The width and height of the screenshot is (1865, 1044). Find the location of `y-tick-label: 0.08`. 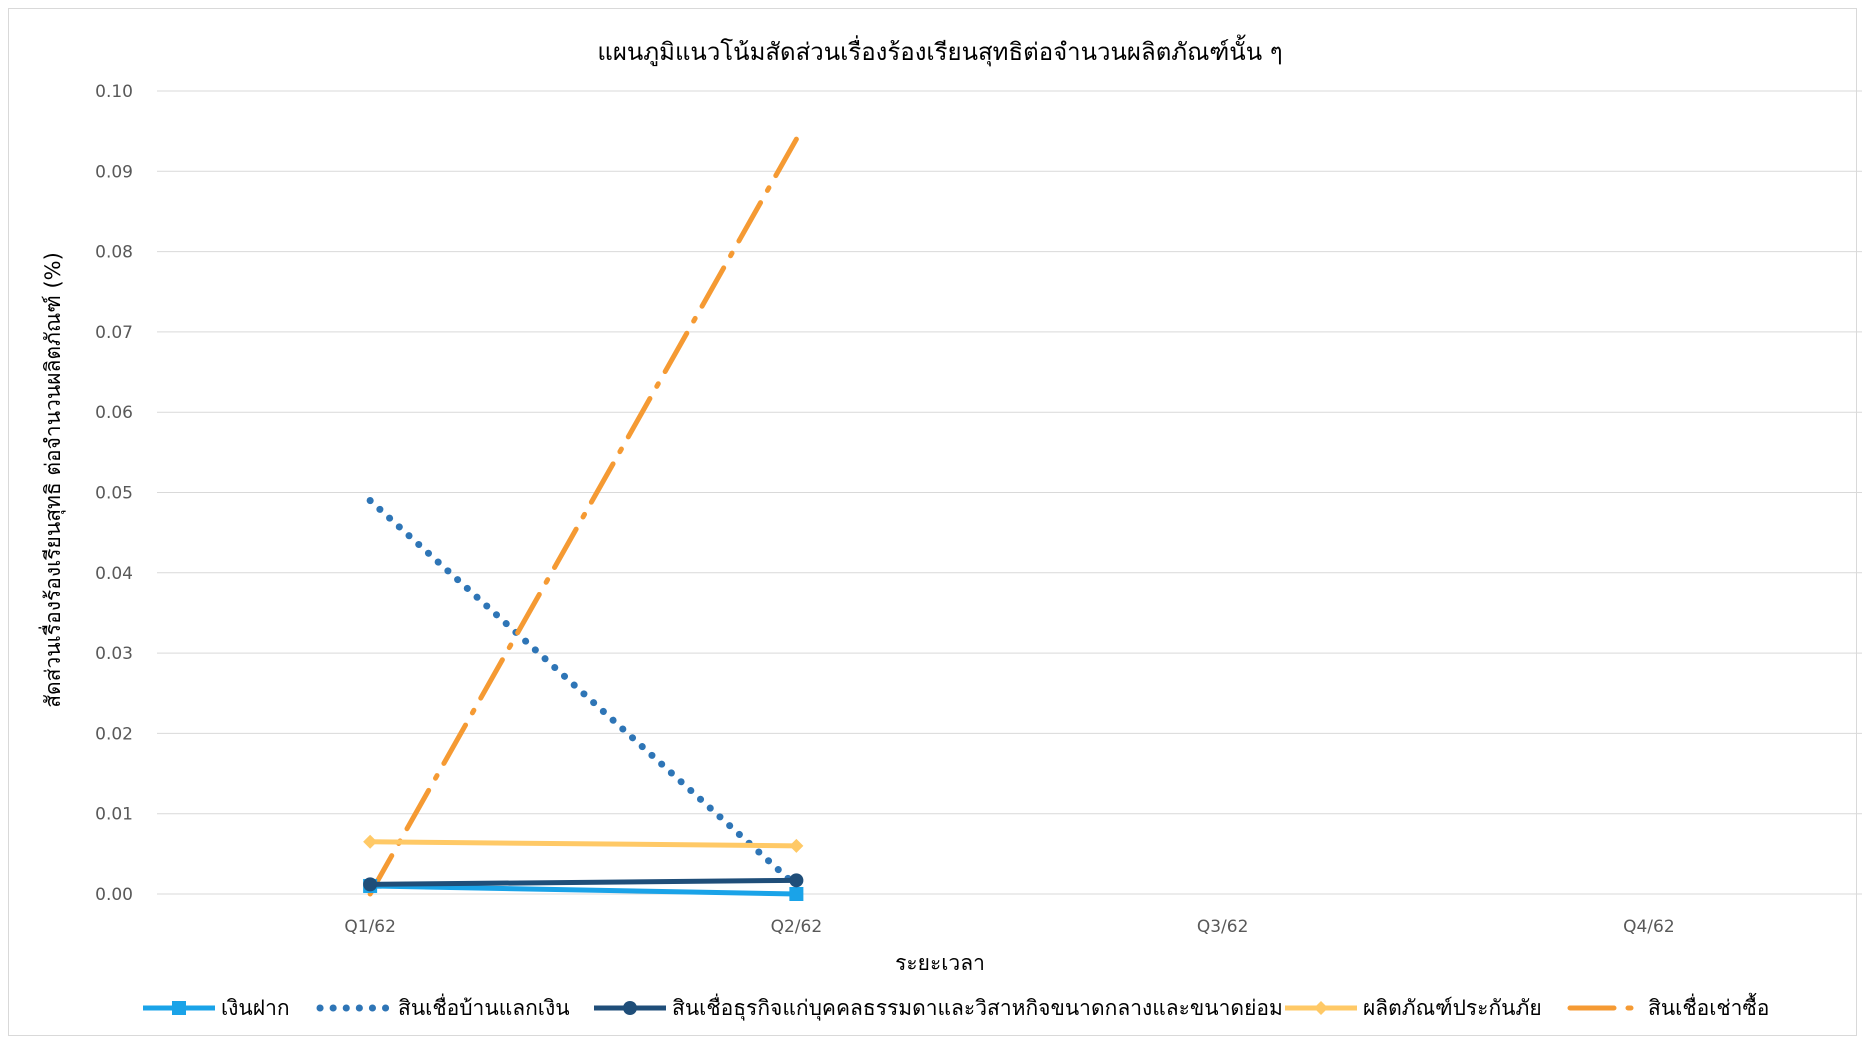

y-tick-label: 0.08 is located at coordinates (114, 253).